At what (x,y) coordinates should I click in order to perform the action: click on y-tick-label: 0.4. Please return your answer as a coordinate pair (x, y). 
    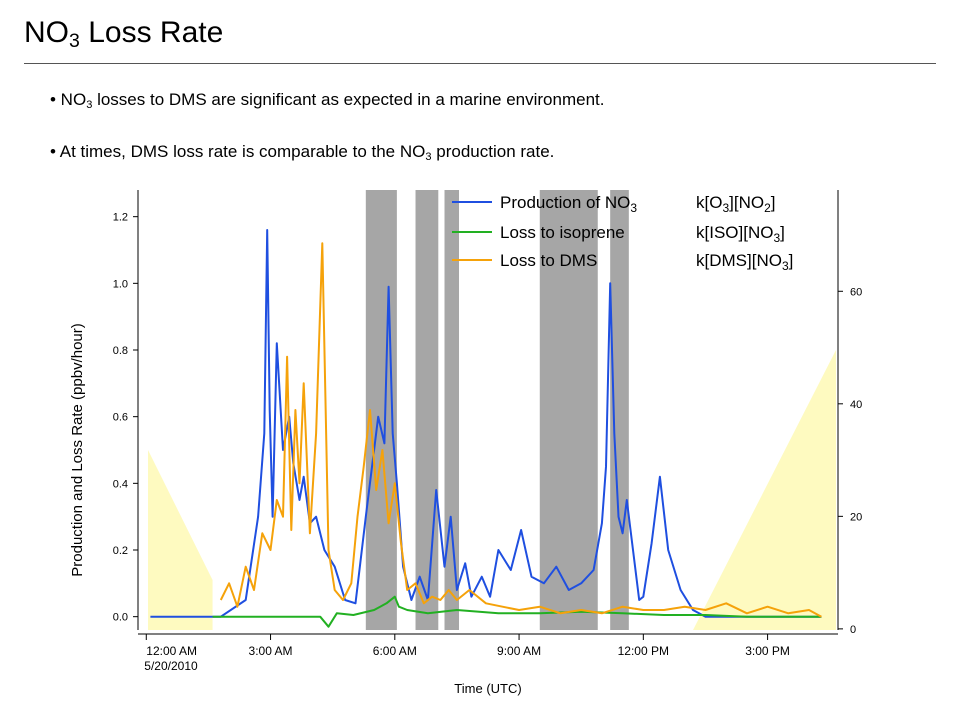
    Looking at the image, I should click on (120, 484).